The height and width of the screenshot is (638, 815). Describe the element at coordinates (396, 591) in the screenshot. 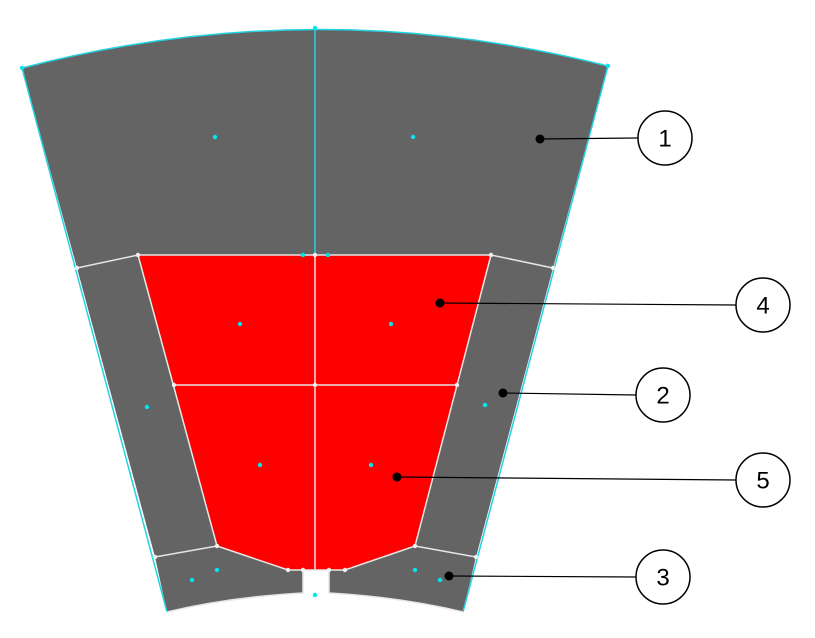

I see `right-foot-bottom-edge` at that location.